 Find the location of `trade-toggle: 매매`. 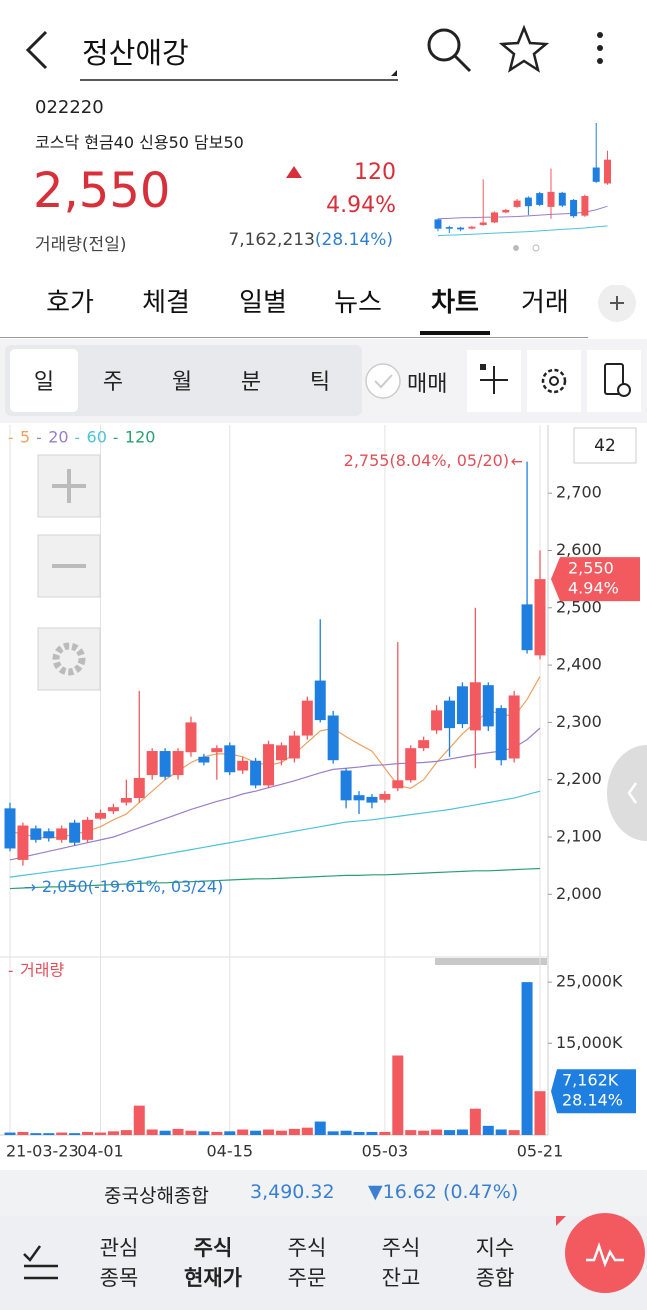

trade-toggle: 매매 is located at coordinates (427, 384).